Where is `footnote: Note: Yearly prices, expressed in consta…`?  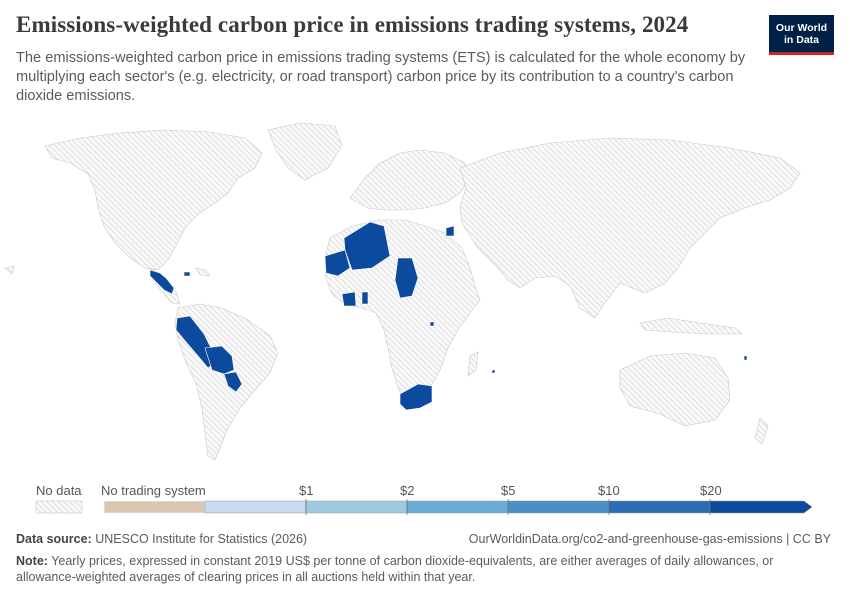
footnote: Note: Yearly prices, expressed in consta… is located at coordinates (416, 569).